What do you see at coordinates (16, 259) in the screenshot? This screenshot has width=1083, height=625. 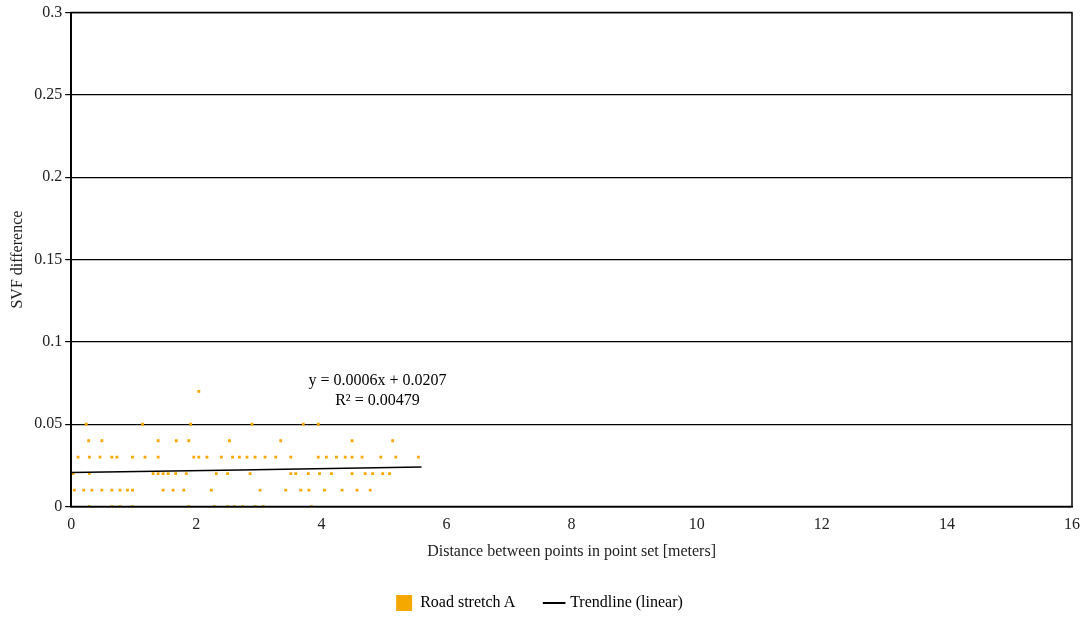 I see `y-axis-title: SVF difference` at bounding box center [16, 259].